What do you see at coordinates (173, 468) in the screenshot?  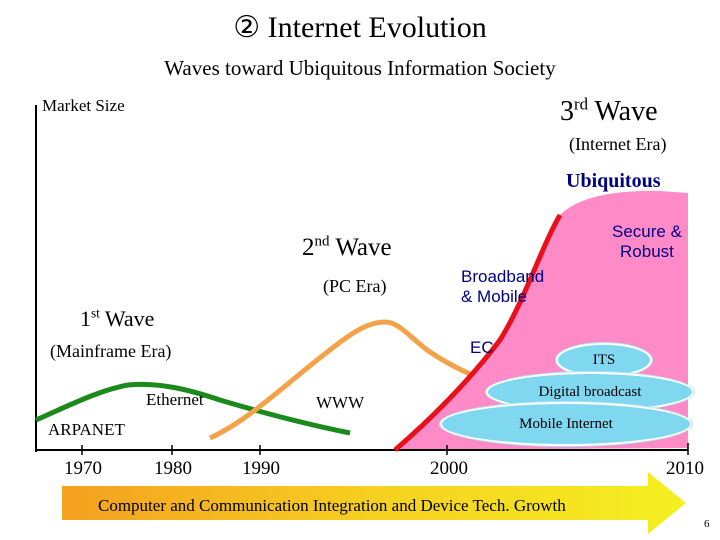 I see `year-1980: 1980` at bounding box center [173, 468].